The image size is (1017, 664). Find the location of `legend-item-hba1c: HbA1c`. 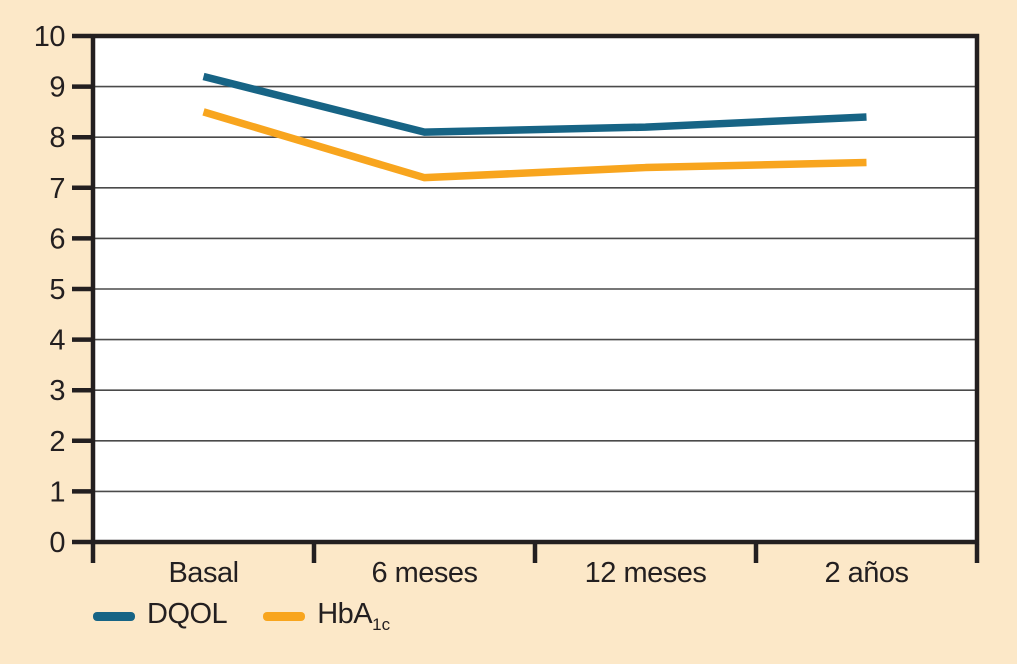

legend-item-hba1c: HbA1c is located at coordinates (326, 616).